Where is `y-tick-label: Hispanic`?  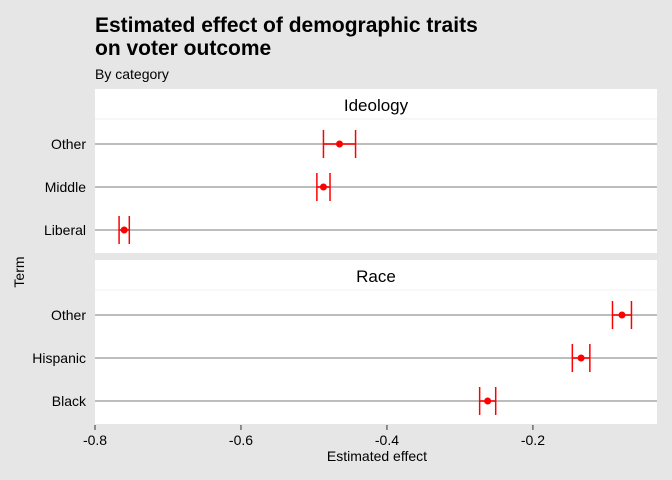
y-tick-label: Hispanic is located at coordinates (59, 358).